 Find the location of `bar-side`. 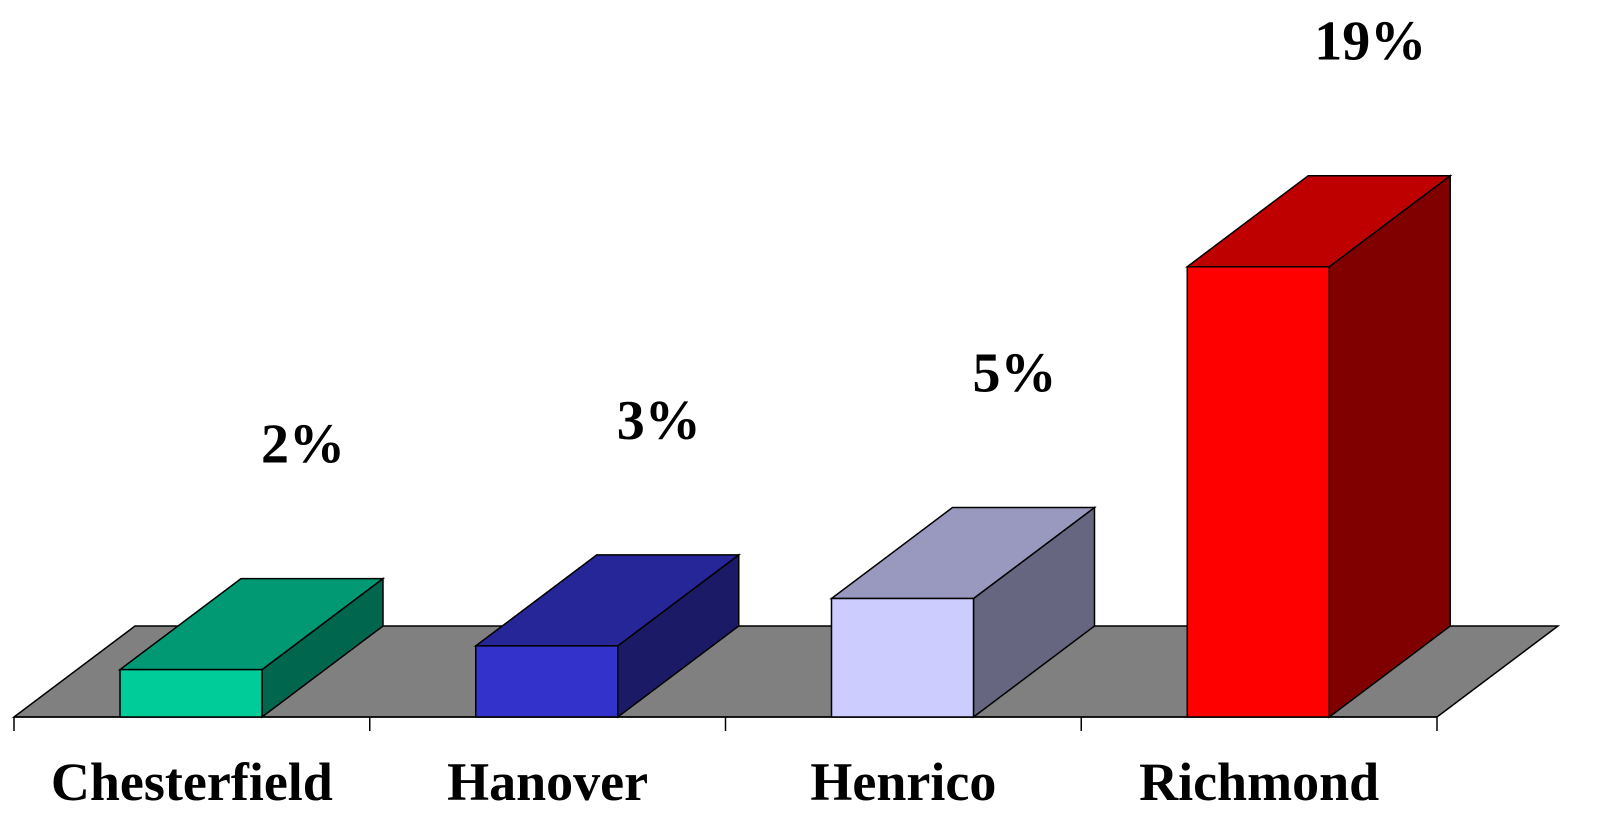

bar-side is located at coordinates (1389, 446).